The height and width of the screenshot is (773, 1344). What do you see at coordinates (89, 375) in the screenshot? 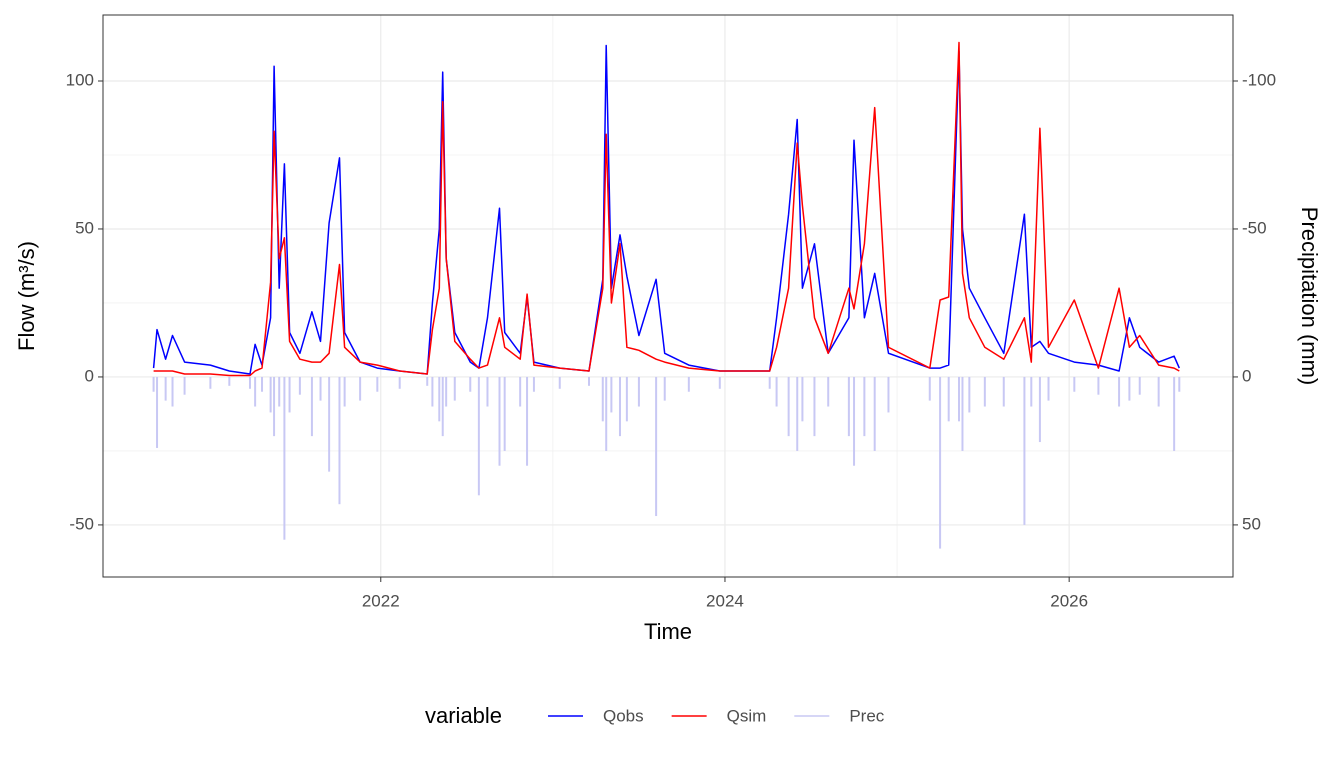
I see `y-tick-label: 0` at bounding box center [89, 375].